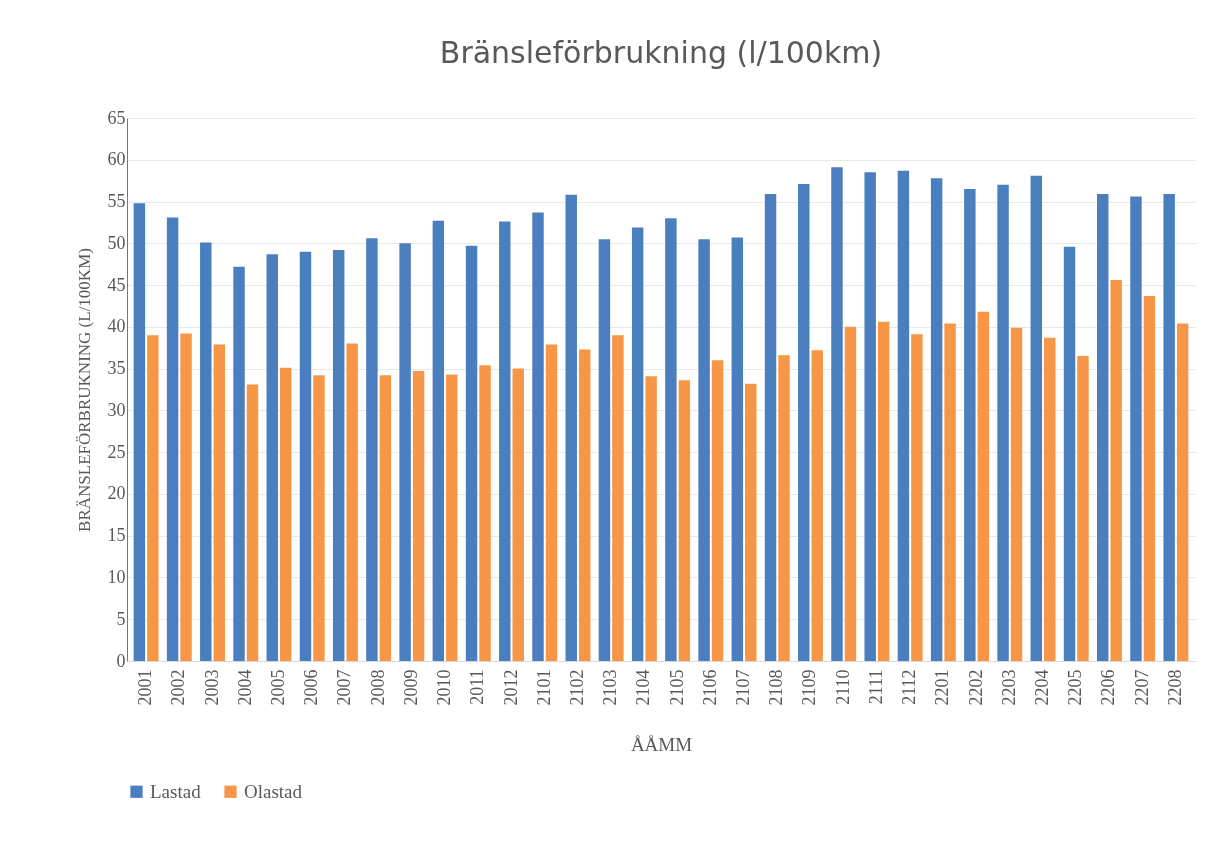 The width and height of the screenshot is (1205, 854). Describe the element at coordinates (116, 284) in the screenshot. I see `y-tick-label: 45` at that location.